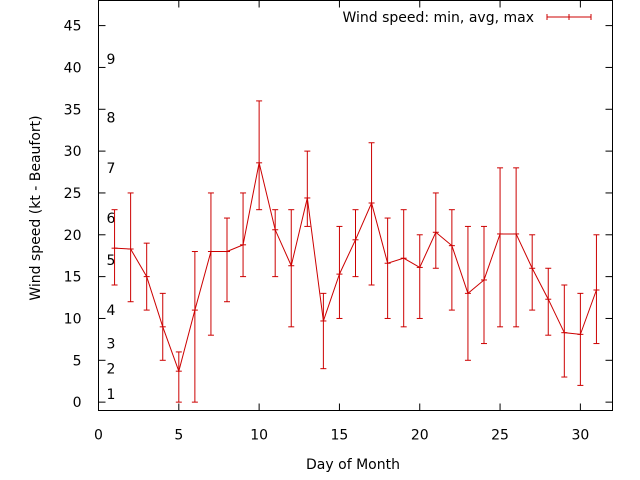  I want to click on x-tick-label: 0, so click(98, 436).